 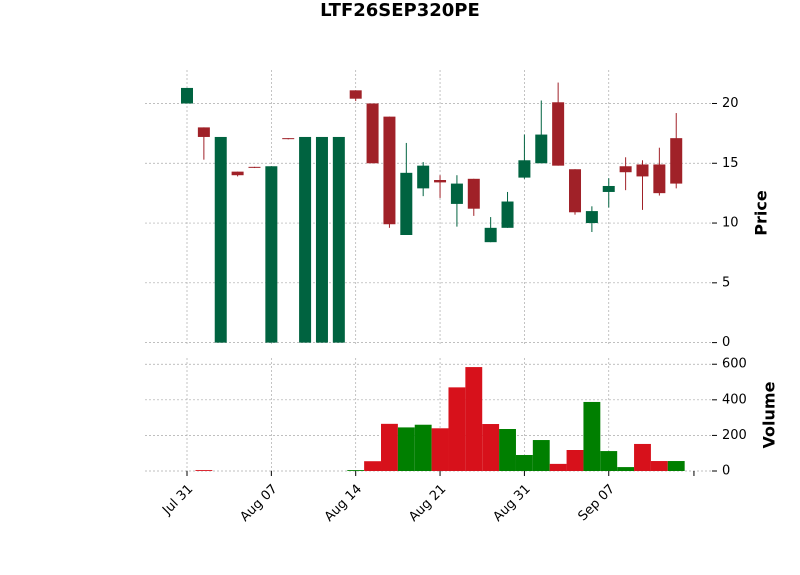 I want to click on y-tick-label: 5, so click(x=726, y=282).